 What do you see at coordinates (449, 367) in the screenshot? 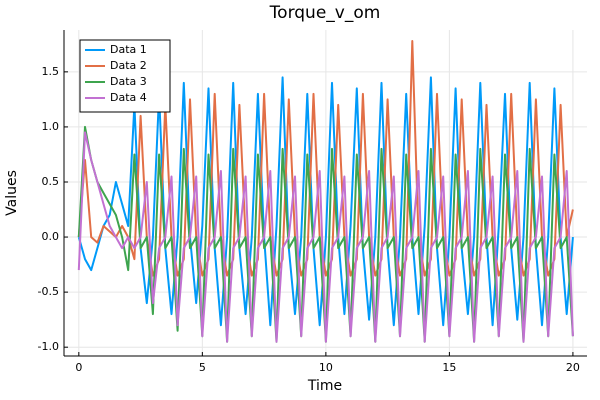
I see `x-tick-label: 15` at bounding box center [449, 367].